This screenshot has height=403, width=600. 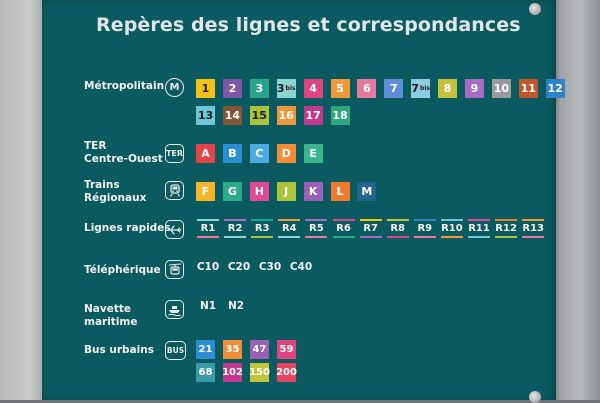 I want to click on line-badge-r6: R6, so click(x=344, y=228).